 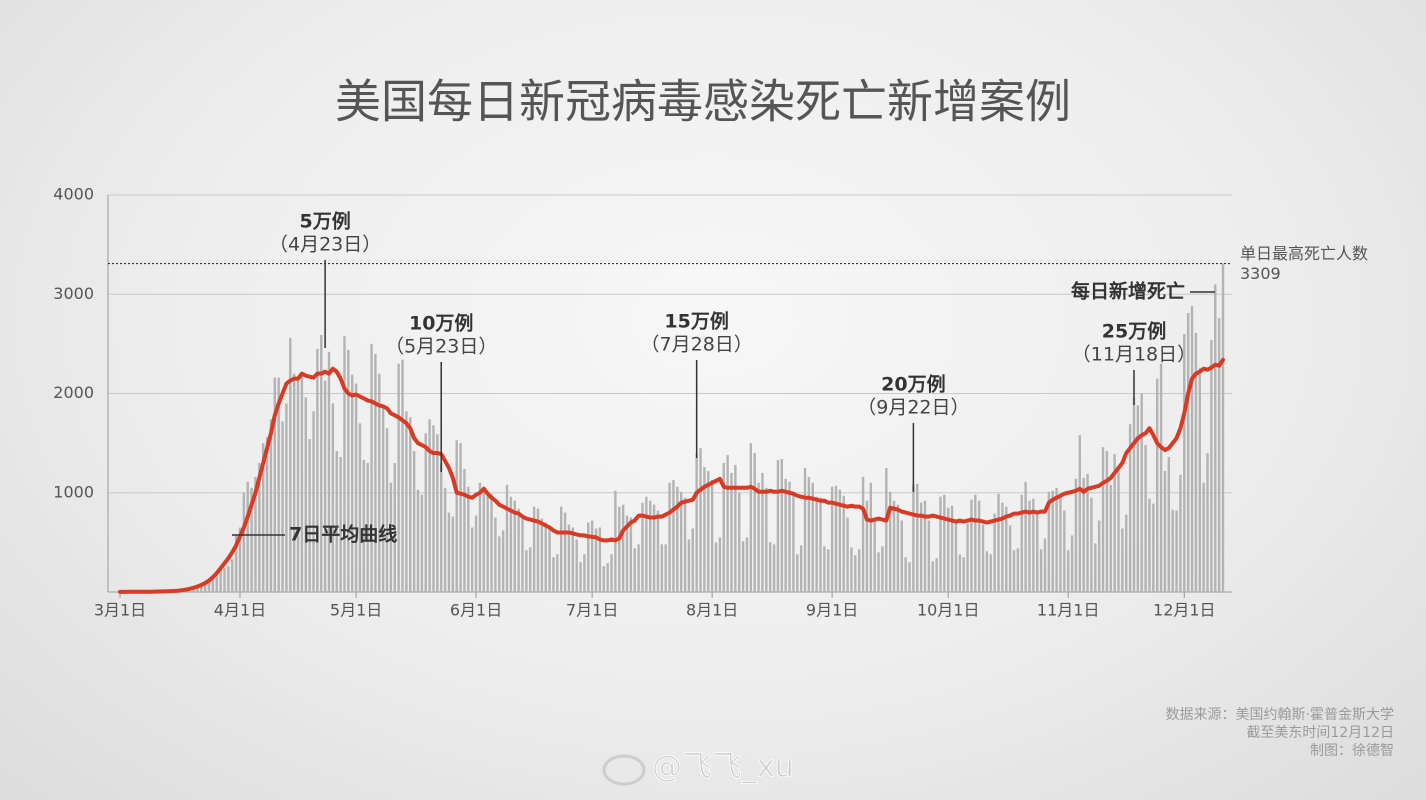 I want to click on y-tick-label: 1000, so click(x=73, y=491).